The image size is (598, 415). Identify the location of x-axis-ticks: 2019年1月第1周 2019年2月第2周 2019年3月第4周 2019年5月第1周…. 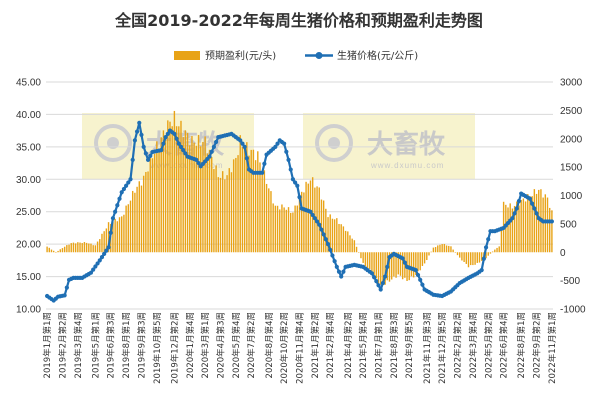
(300, 348).